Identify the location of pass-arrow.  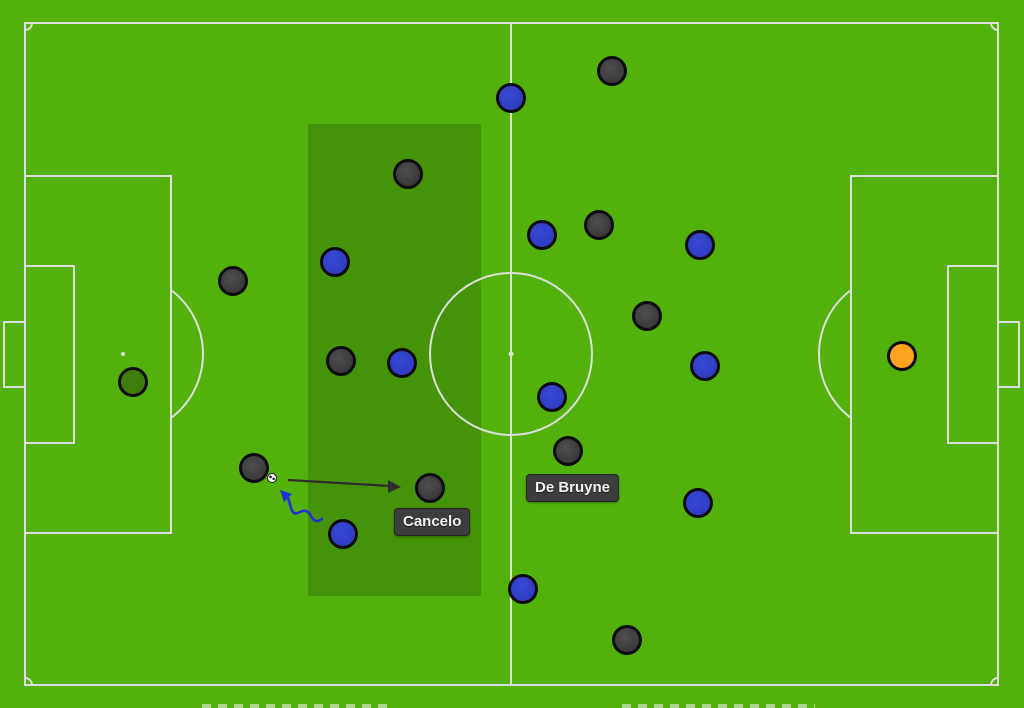
(344, 485).